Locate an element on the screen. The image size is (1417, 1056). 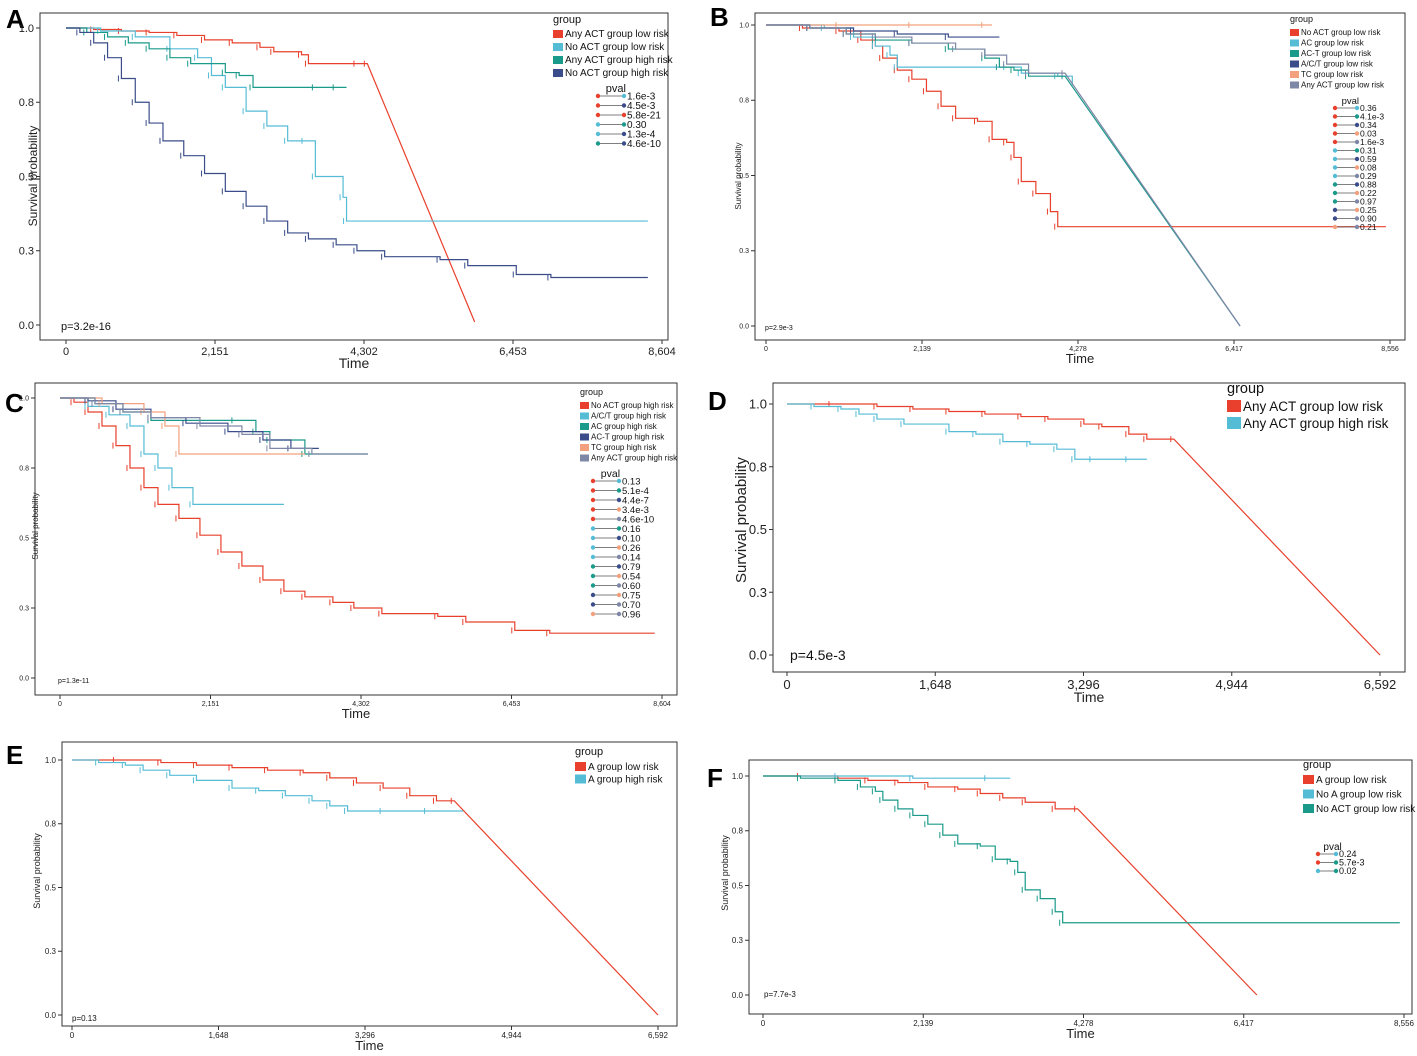
series-any-act-group-low-risk is located at coordinates (1084, 528).